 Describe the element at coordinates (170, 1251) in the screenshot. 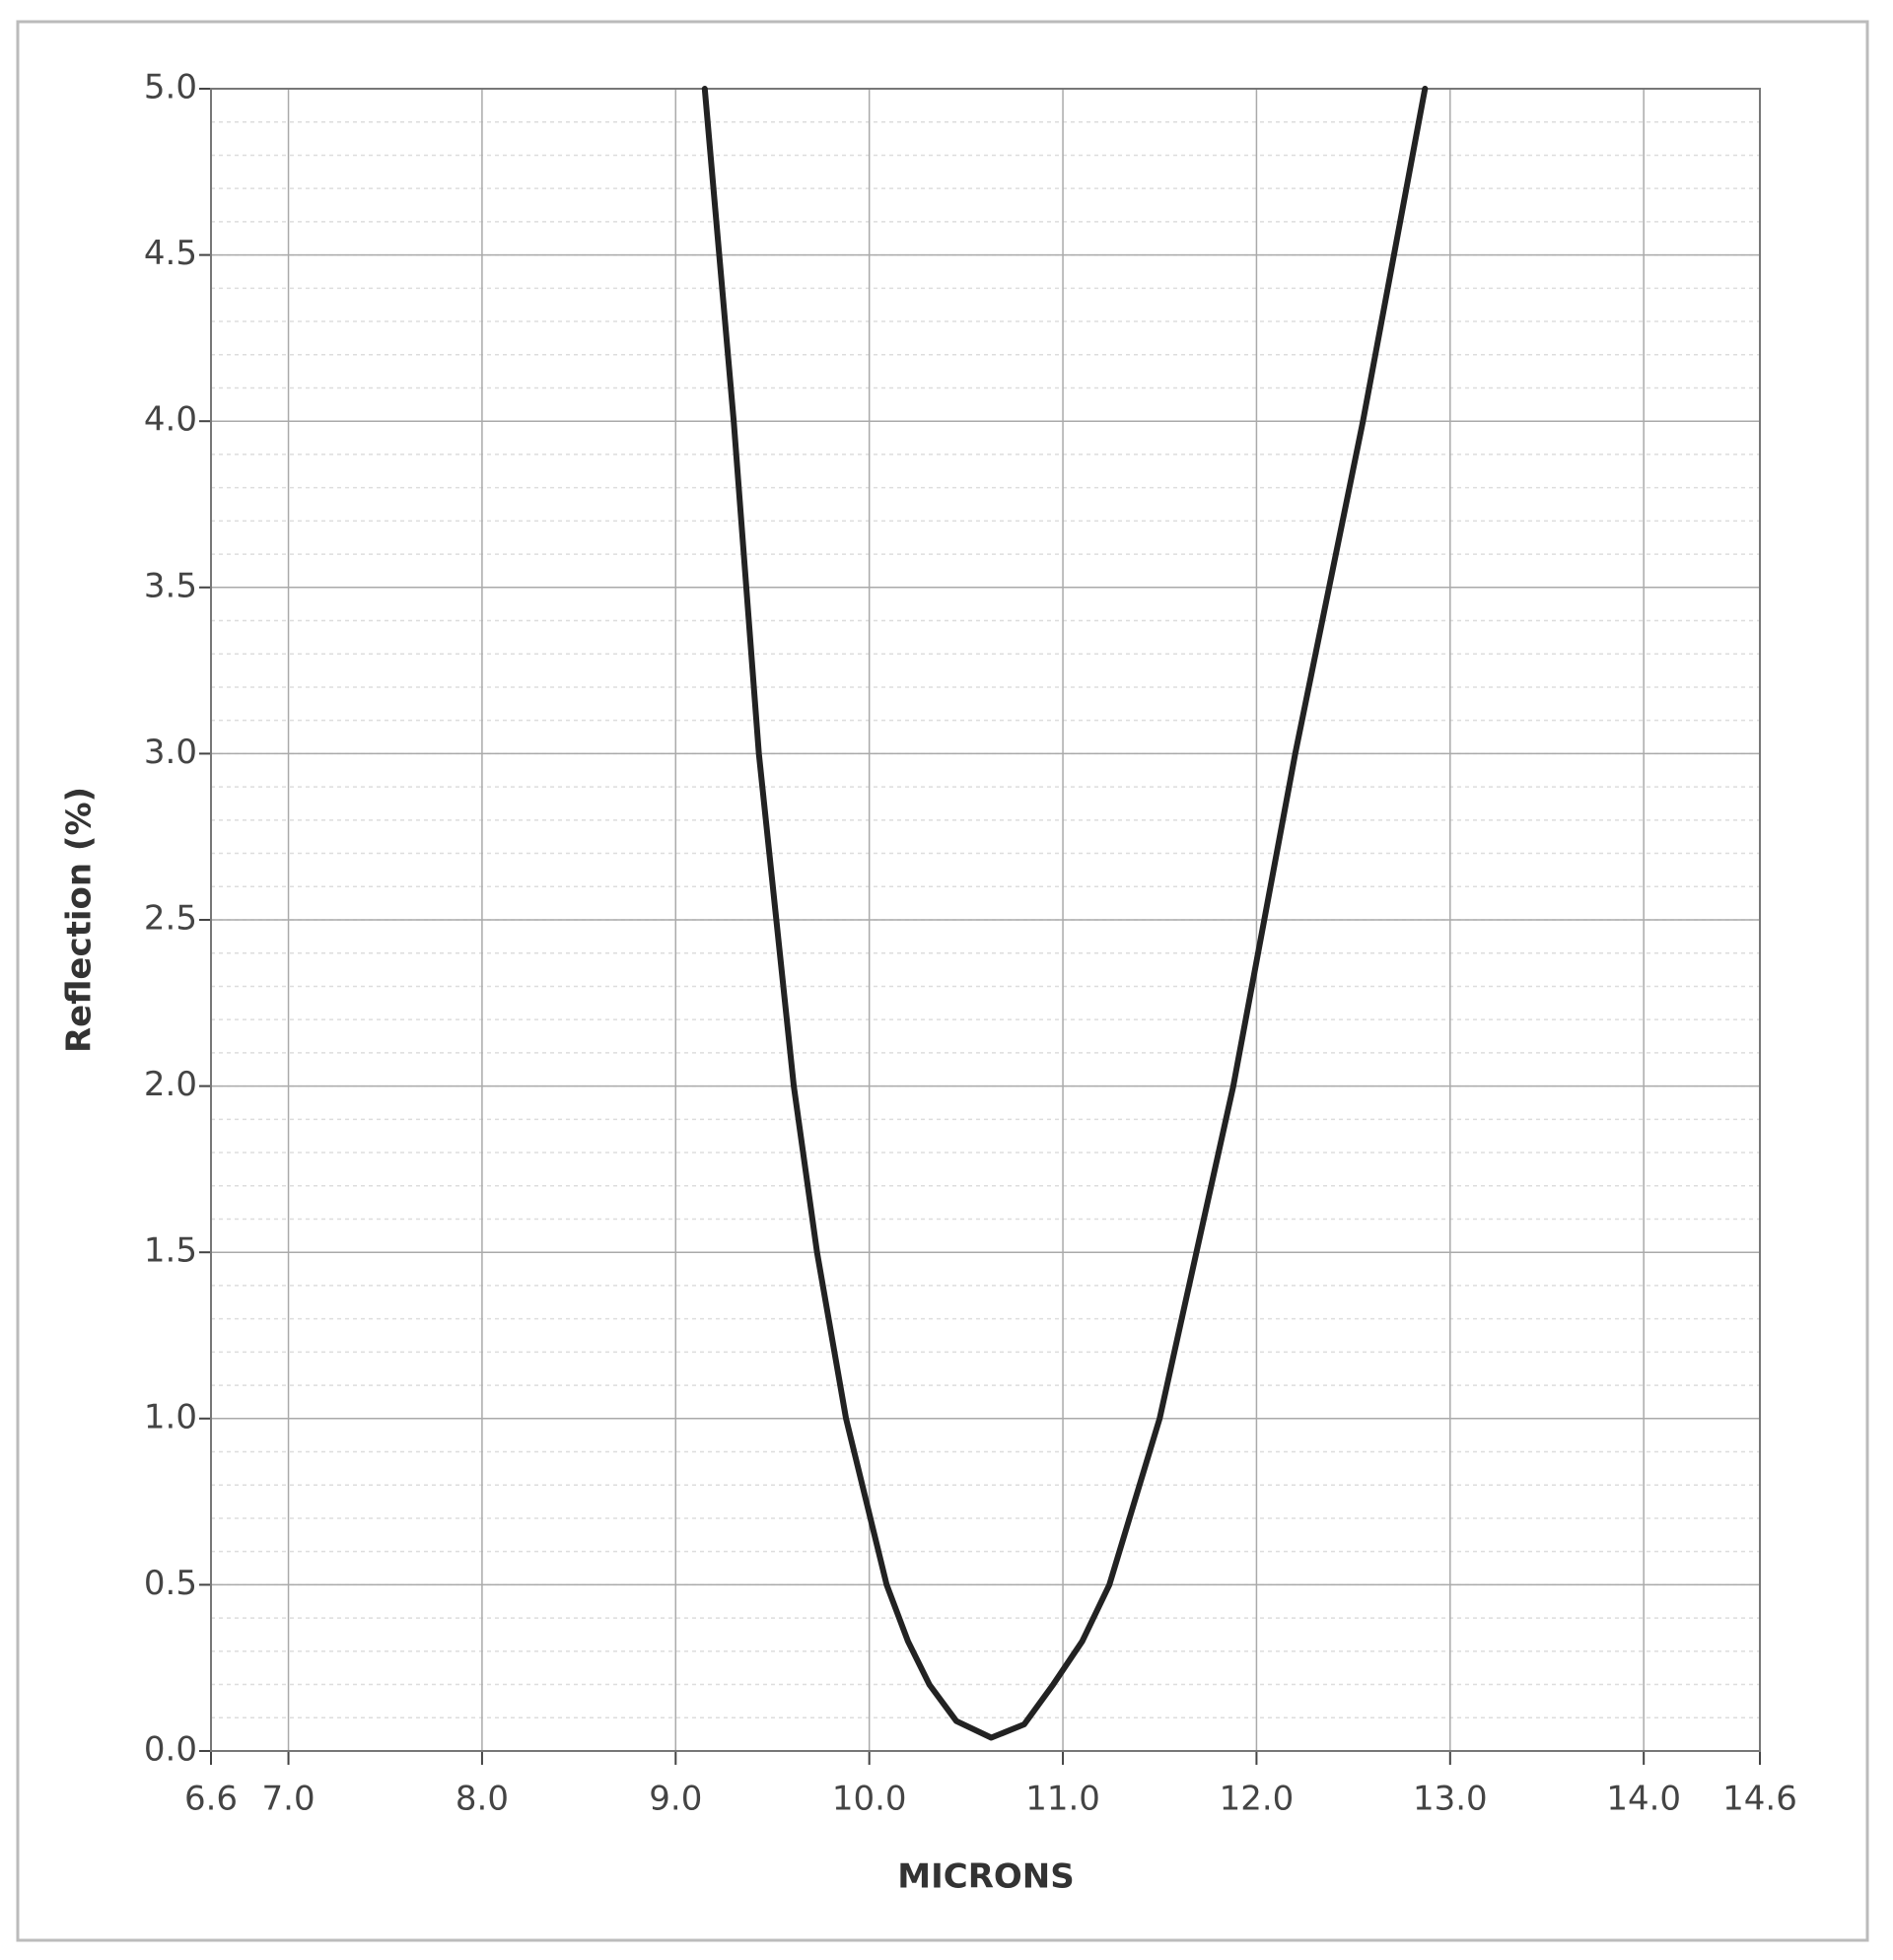

I see `y-tick-label: 1.5` at that location.